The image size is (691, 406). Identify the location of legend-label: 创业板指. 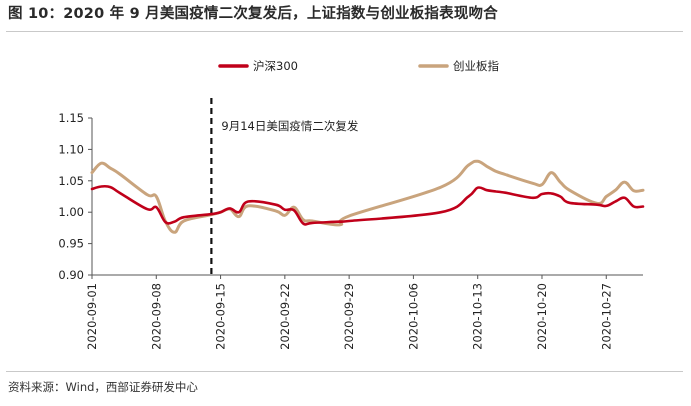
(476, 66).